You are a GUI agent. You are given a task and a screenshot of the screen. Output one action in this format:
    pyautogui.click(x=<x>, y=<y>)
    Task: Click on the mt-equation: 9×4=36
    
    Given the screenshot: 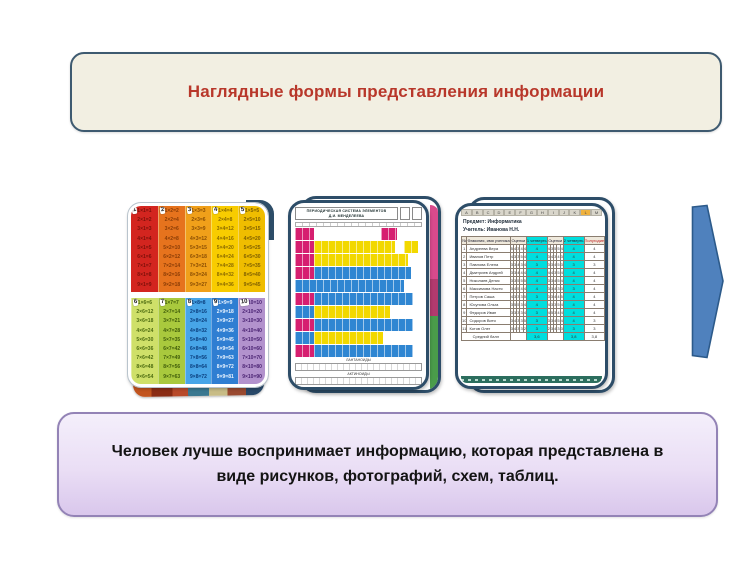 What is the action you would take?
    pyautogui.click(x=225, y=284)
    